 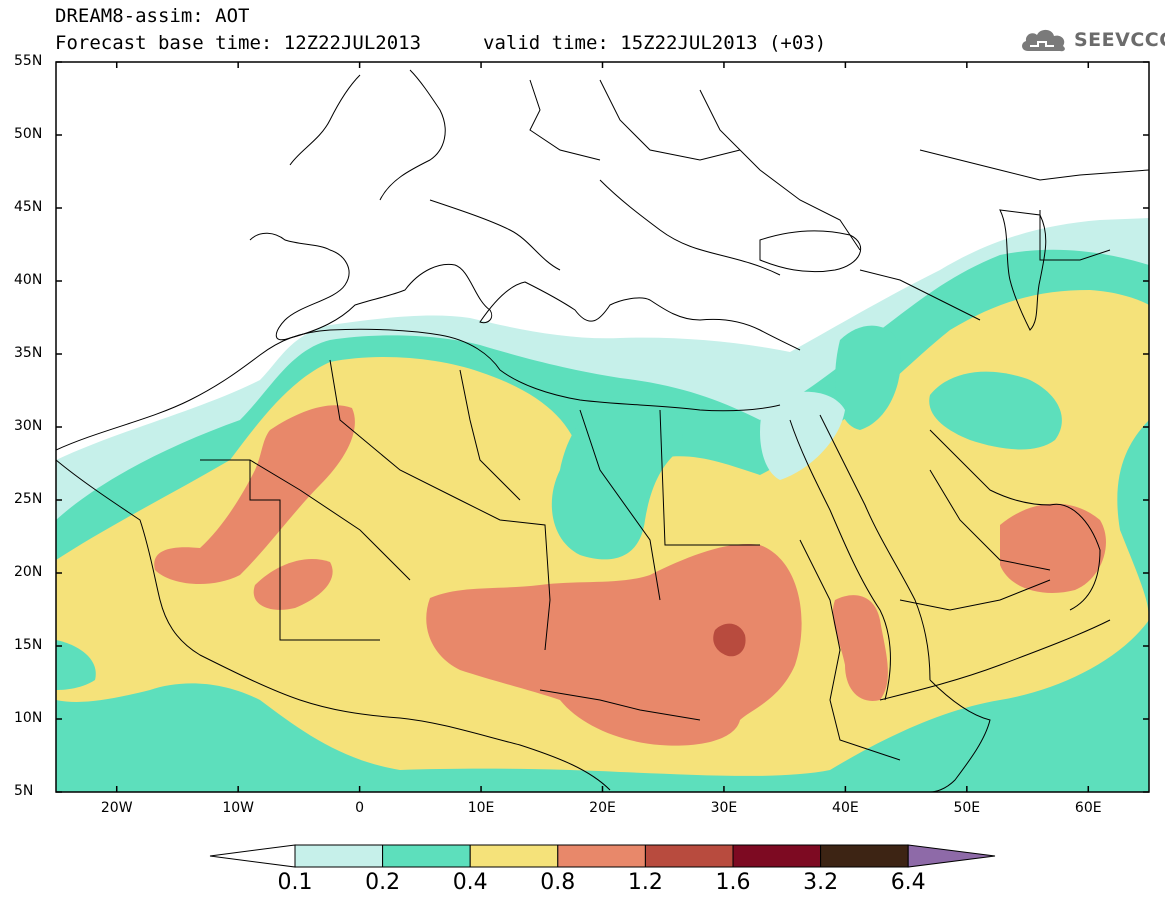 What do you see at coordinates (24, 791) in the screenshot?
I see `lat-label: 5N` at bounding box center [24, 791].